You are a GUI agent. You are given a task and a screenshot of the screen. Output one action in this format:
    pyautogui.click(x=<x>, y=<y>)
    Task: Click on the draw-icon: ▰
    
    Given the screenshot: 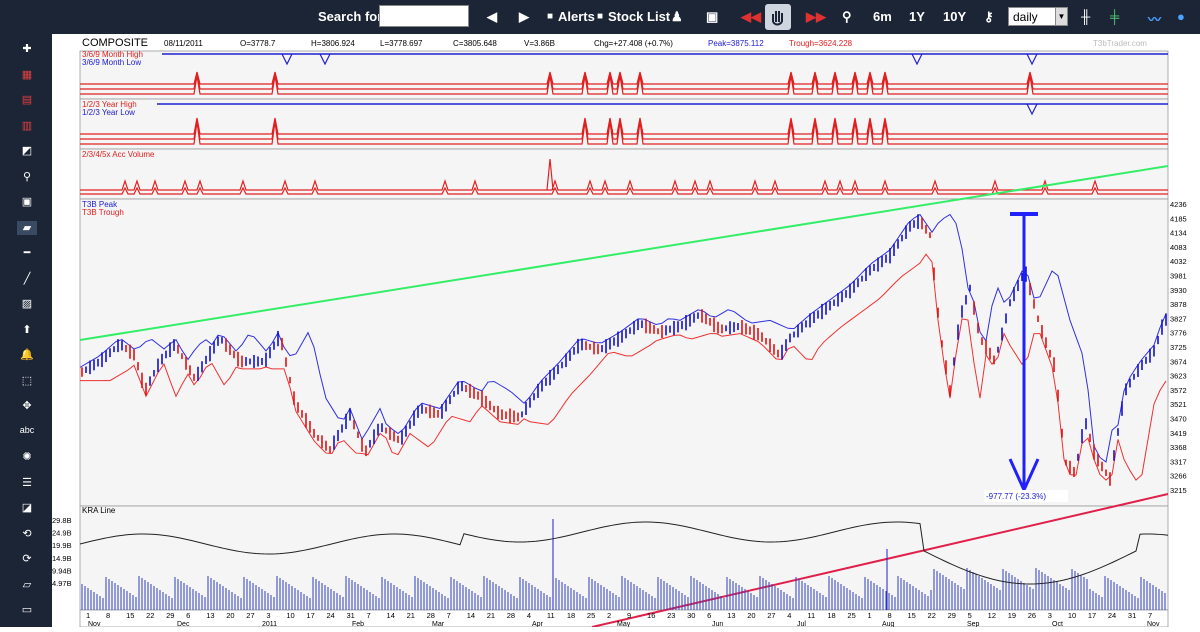 What is the action you would take?
    pyautogui.click(x=27, y=227)
    